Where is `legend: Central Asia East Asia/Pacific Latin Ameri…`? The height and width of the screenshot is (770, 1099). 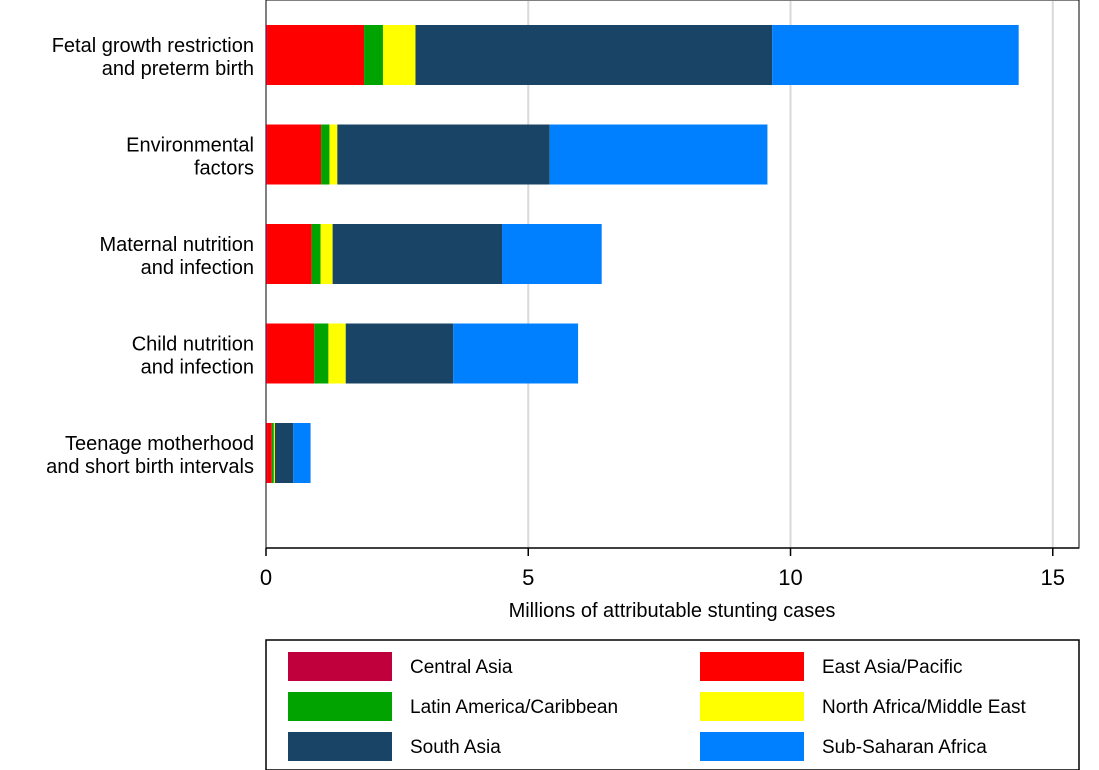 legend: Central Asia East Asia/Pacific Latin Ameri… is located at coordinates (672, 704).